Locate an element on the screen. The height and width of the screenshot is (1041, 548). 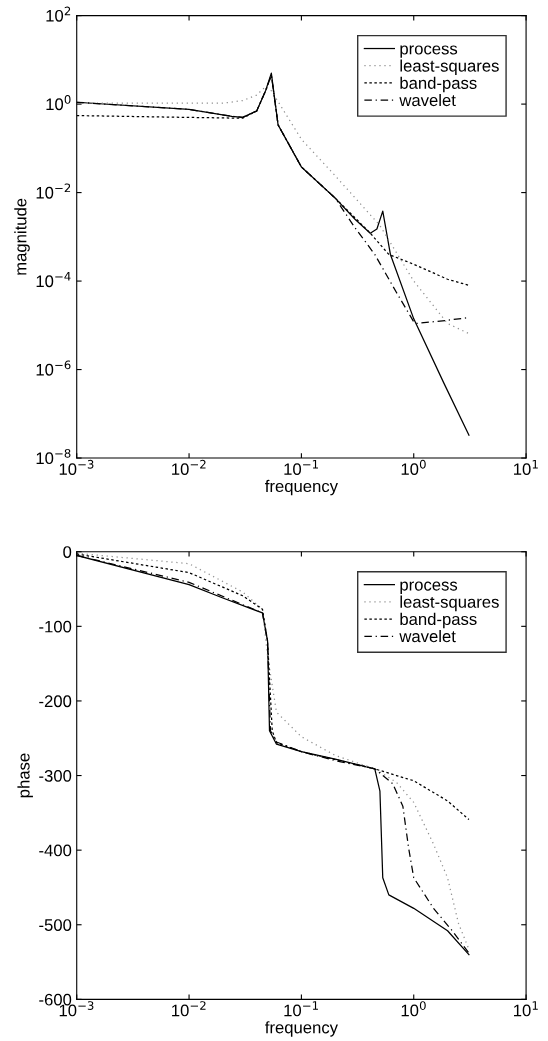
y-axis-title: magnitude is located at coordinates (22, 236).